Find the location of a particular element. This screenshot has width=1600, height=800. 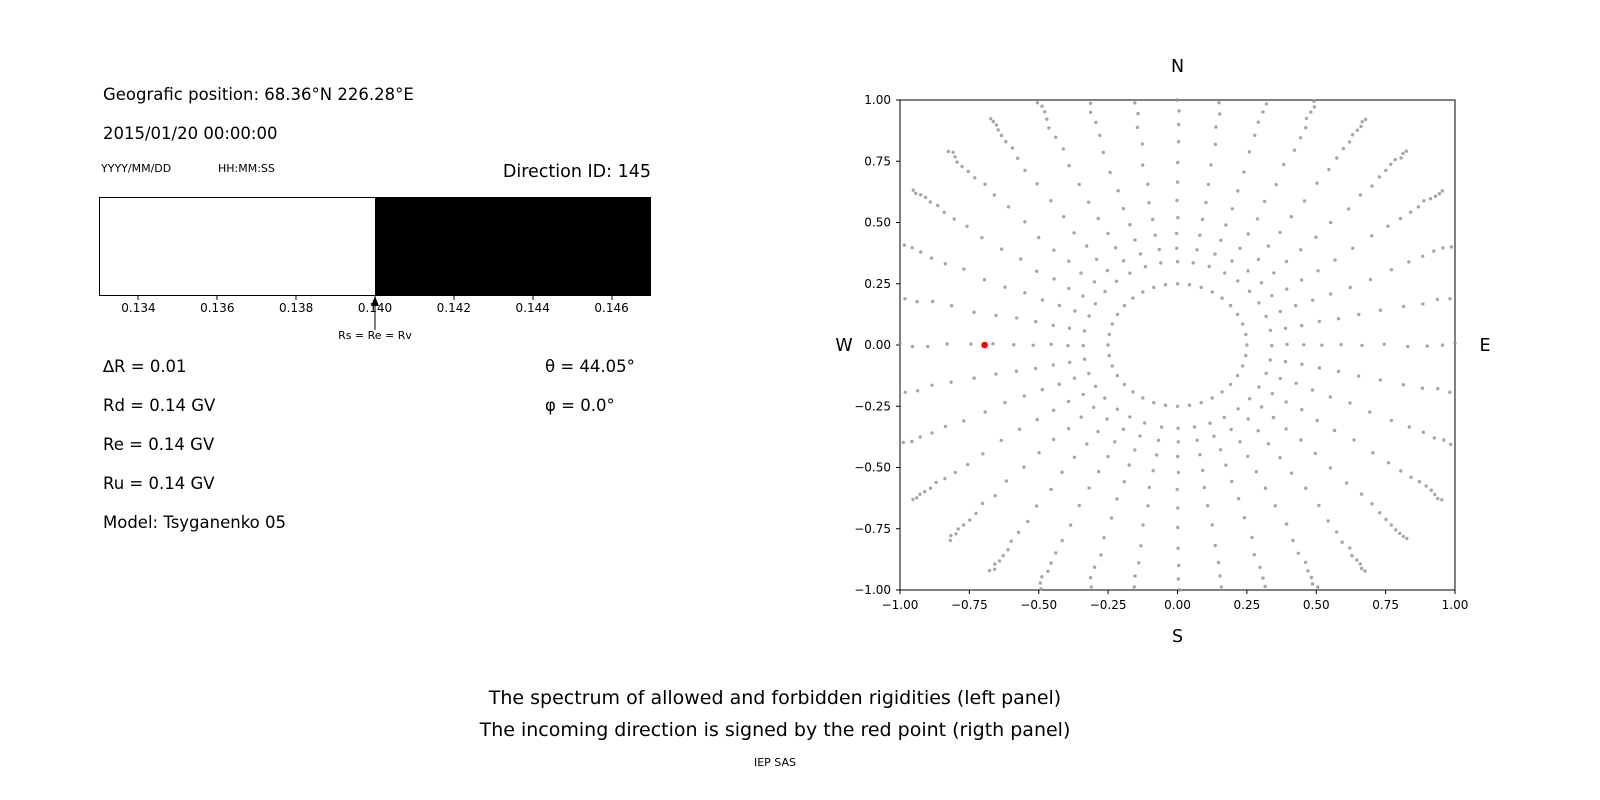

date-format-label: YYYY/MM/DD is located at coordinates (136, 168).